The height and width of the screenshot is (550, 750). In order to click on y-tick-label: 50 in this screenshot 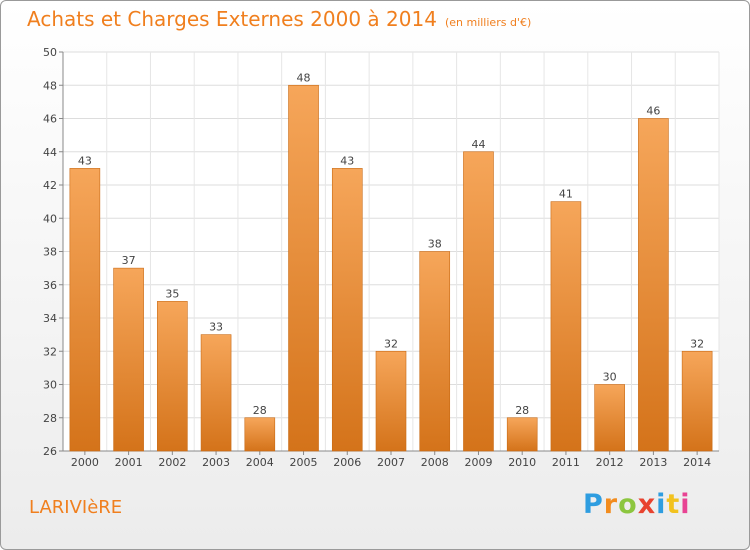, I will do `click(50, 52)`.